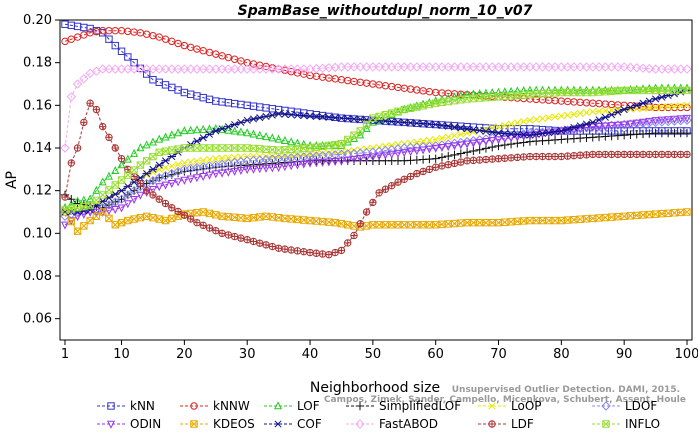 Image resolution: width=698 pixels, height=434 pixels. What do you see at coordinates (624, 406) in the screenshot?
I see `legend-item-ldof: LDOF` at bounding box center [624, 406].